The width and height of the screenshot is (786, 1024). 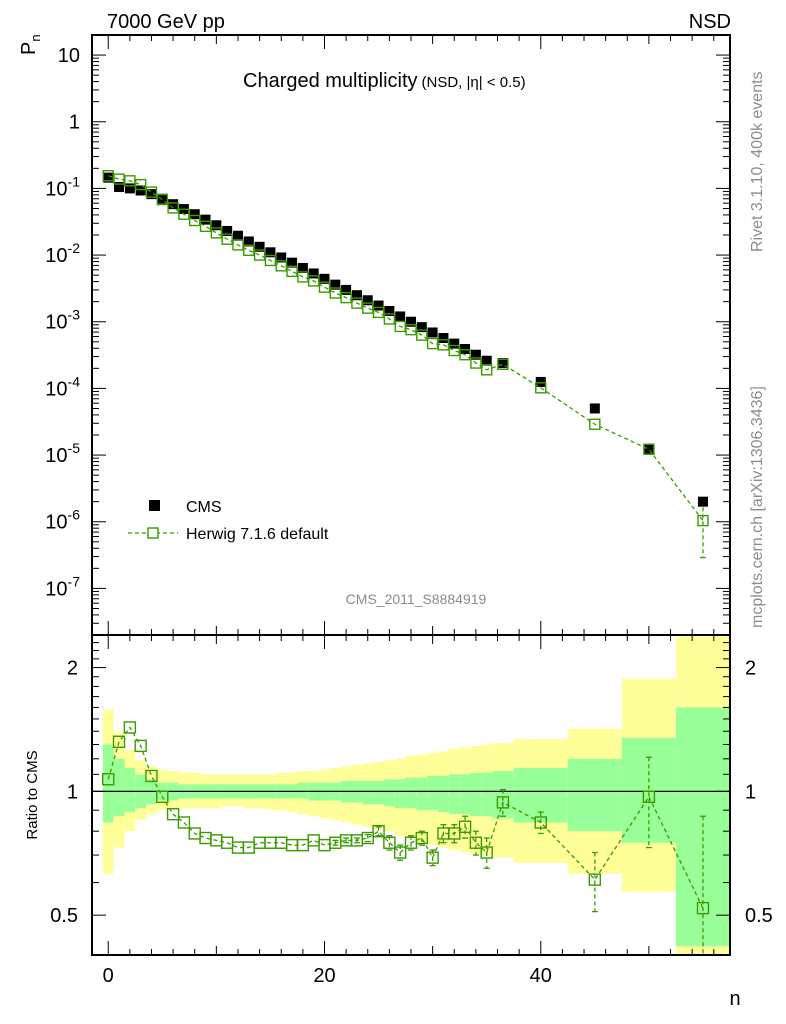 What do you see at coordinates (257, 534) in the screenshot?
I see `legend-herwig-label: Herwig 7.1.6 default` at bounding box center [257, 534].